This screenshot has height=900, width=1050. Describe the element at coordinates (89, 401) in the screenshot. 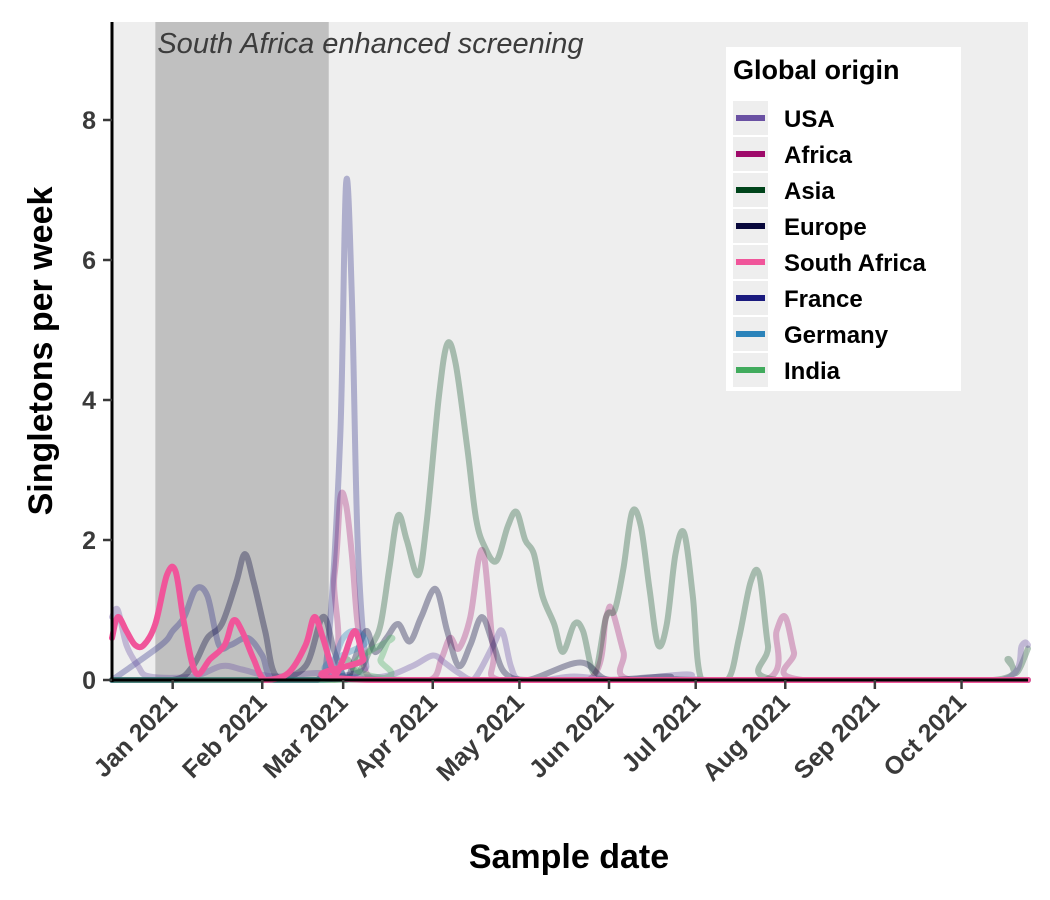

I see `y-tick-label: 4` at that location.